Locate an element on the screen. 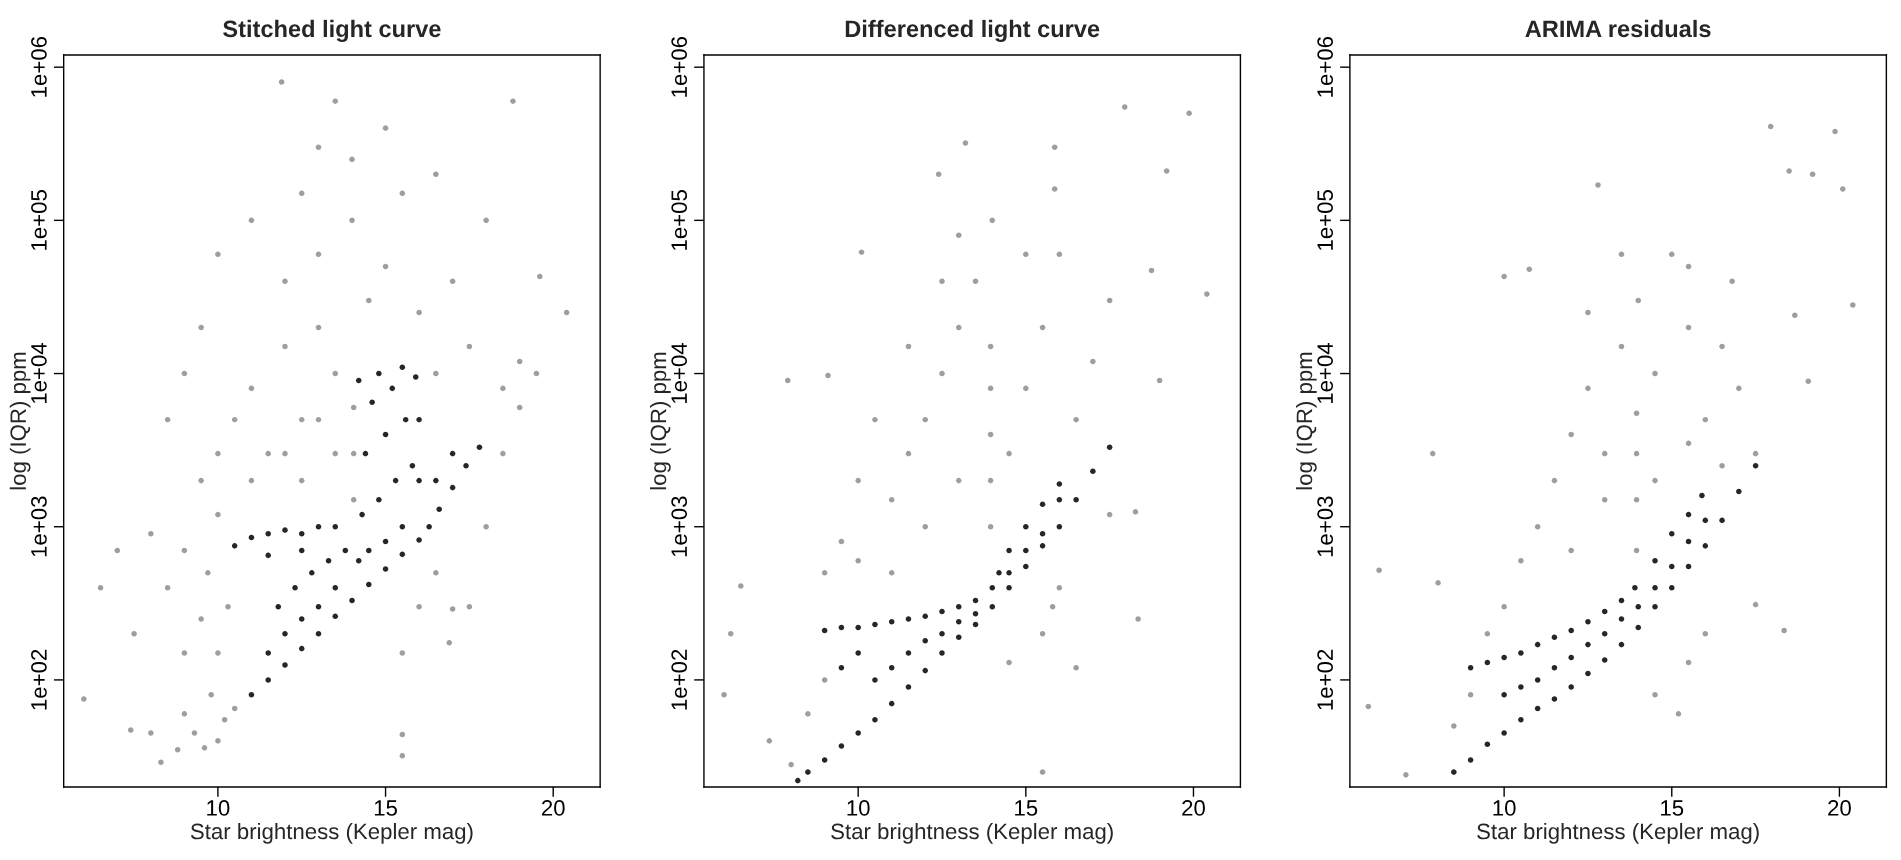 The image size is (1901, 860). x-tick-label: 10 is located at coordinates (858, 808).